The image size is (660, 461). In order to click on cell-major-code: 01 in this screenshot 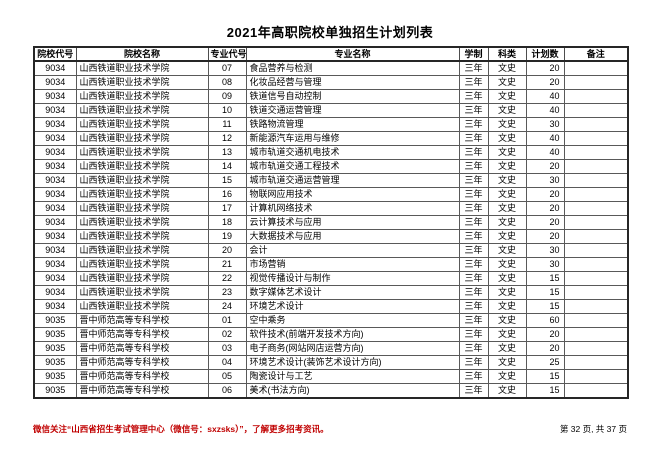, I will do `click(227, 320)`.